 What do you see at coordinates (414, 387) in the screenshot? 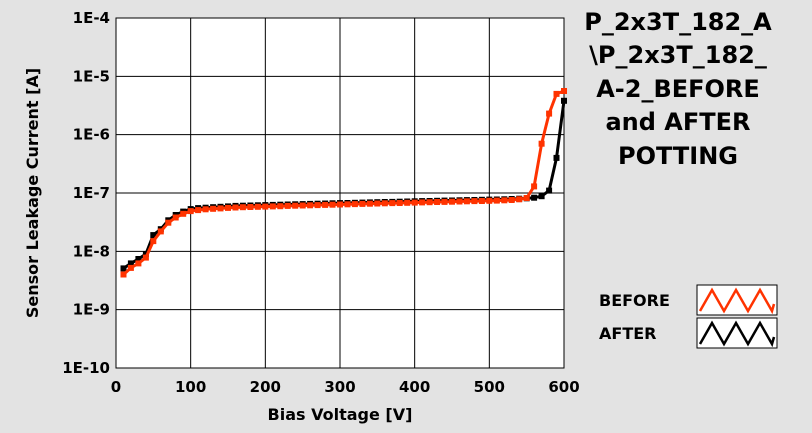
I see `x-tick-label: 400` at bounding box center [414, 387].